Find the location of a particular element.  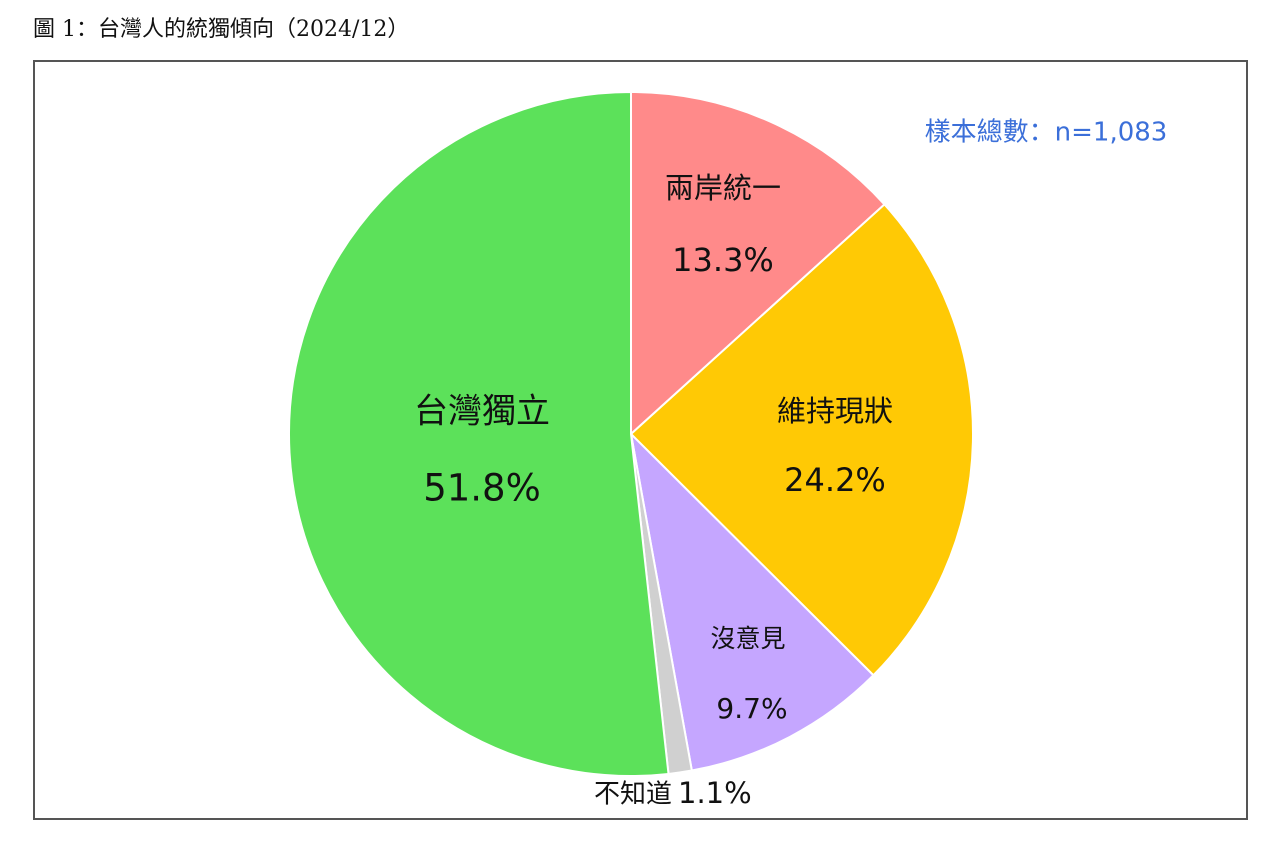

value-label: 13.3% is located at coordinates (723, 260).